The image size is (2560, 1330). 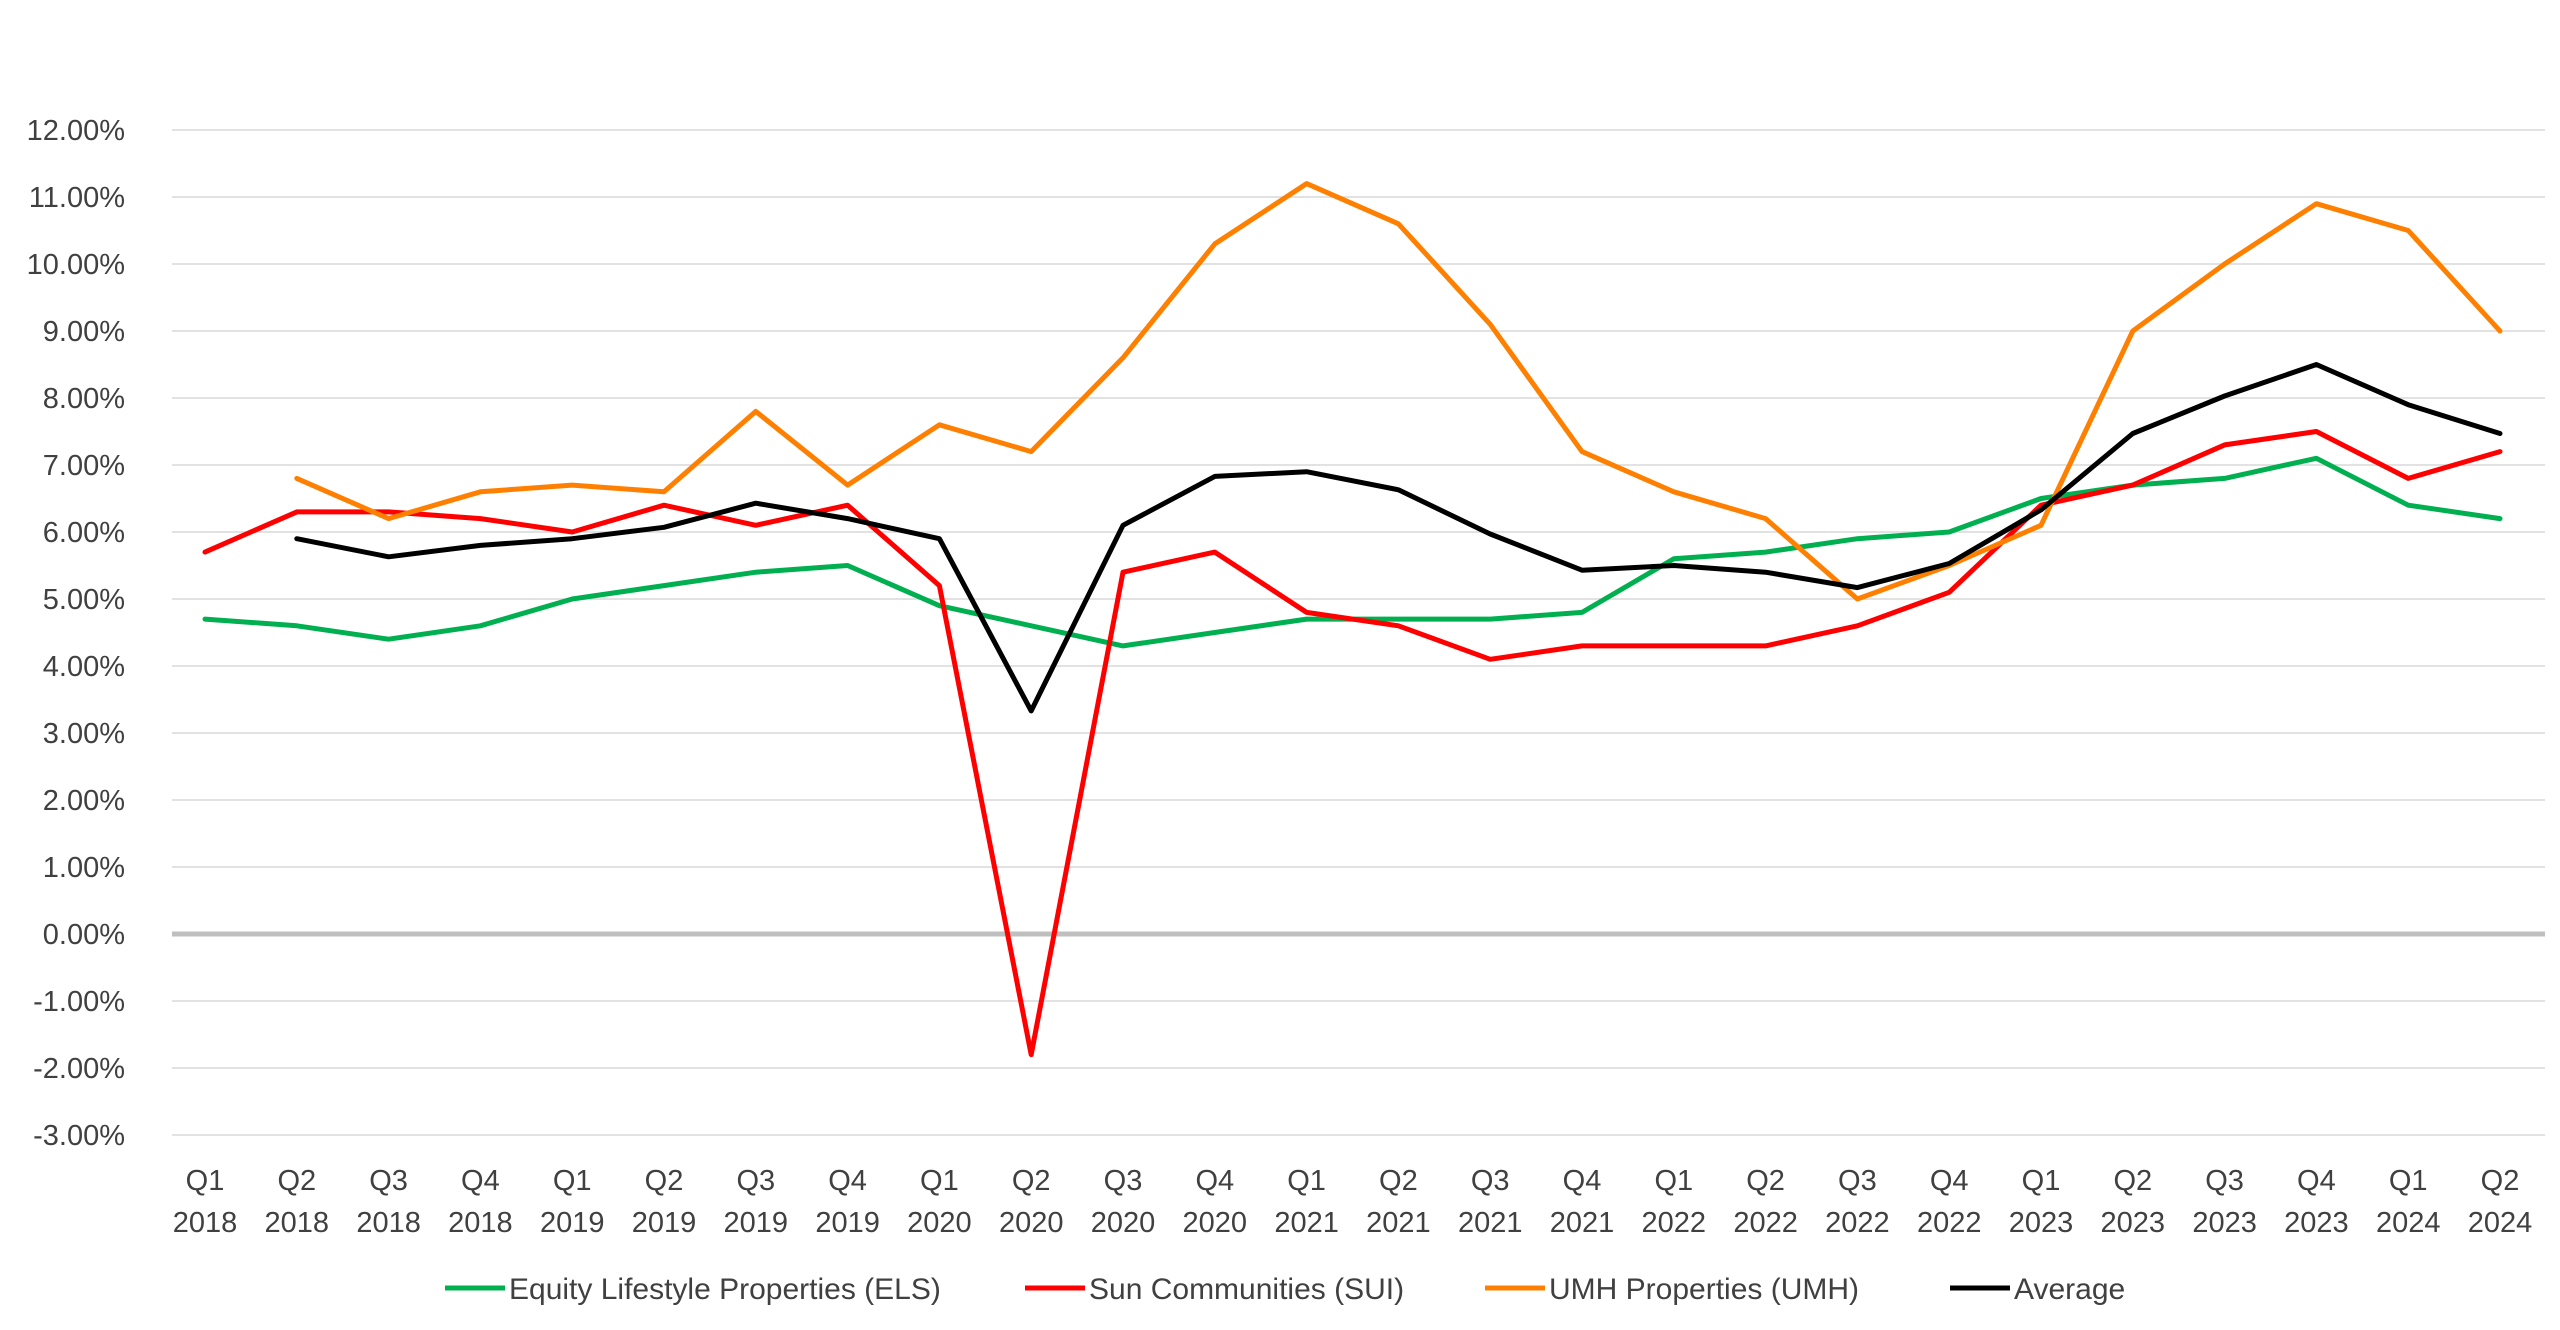 I want to click on y-tick-label: 0.00%, so click(x=84, y=935).